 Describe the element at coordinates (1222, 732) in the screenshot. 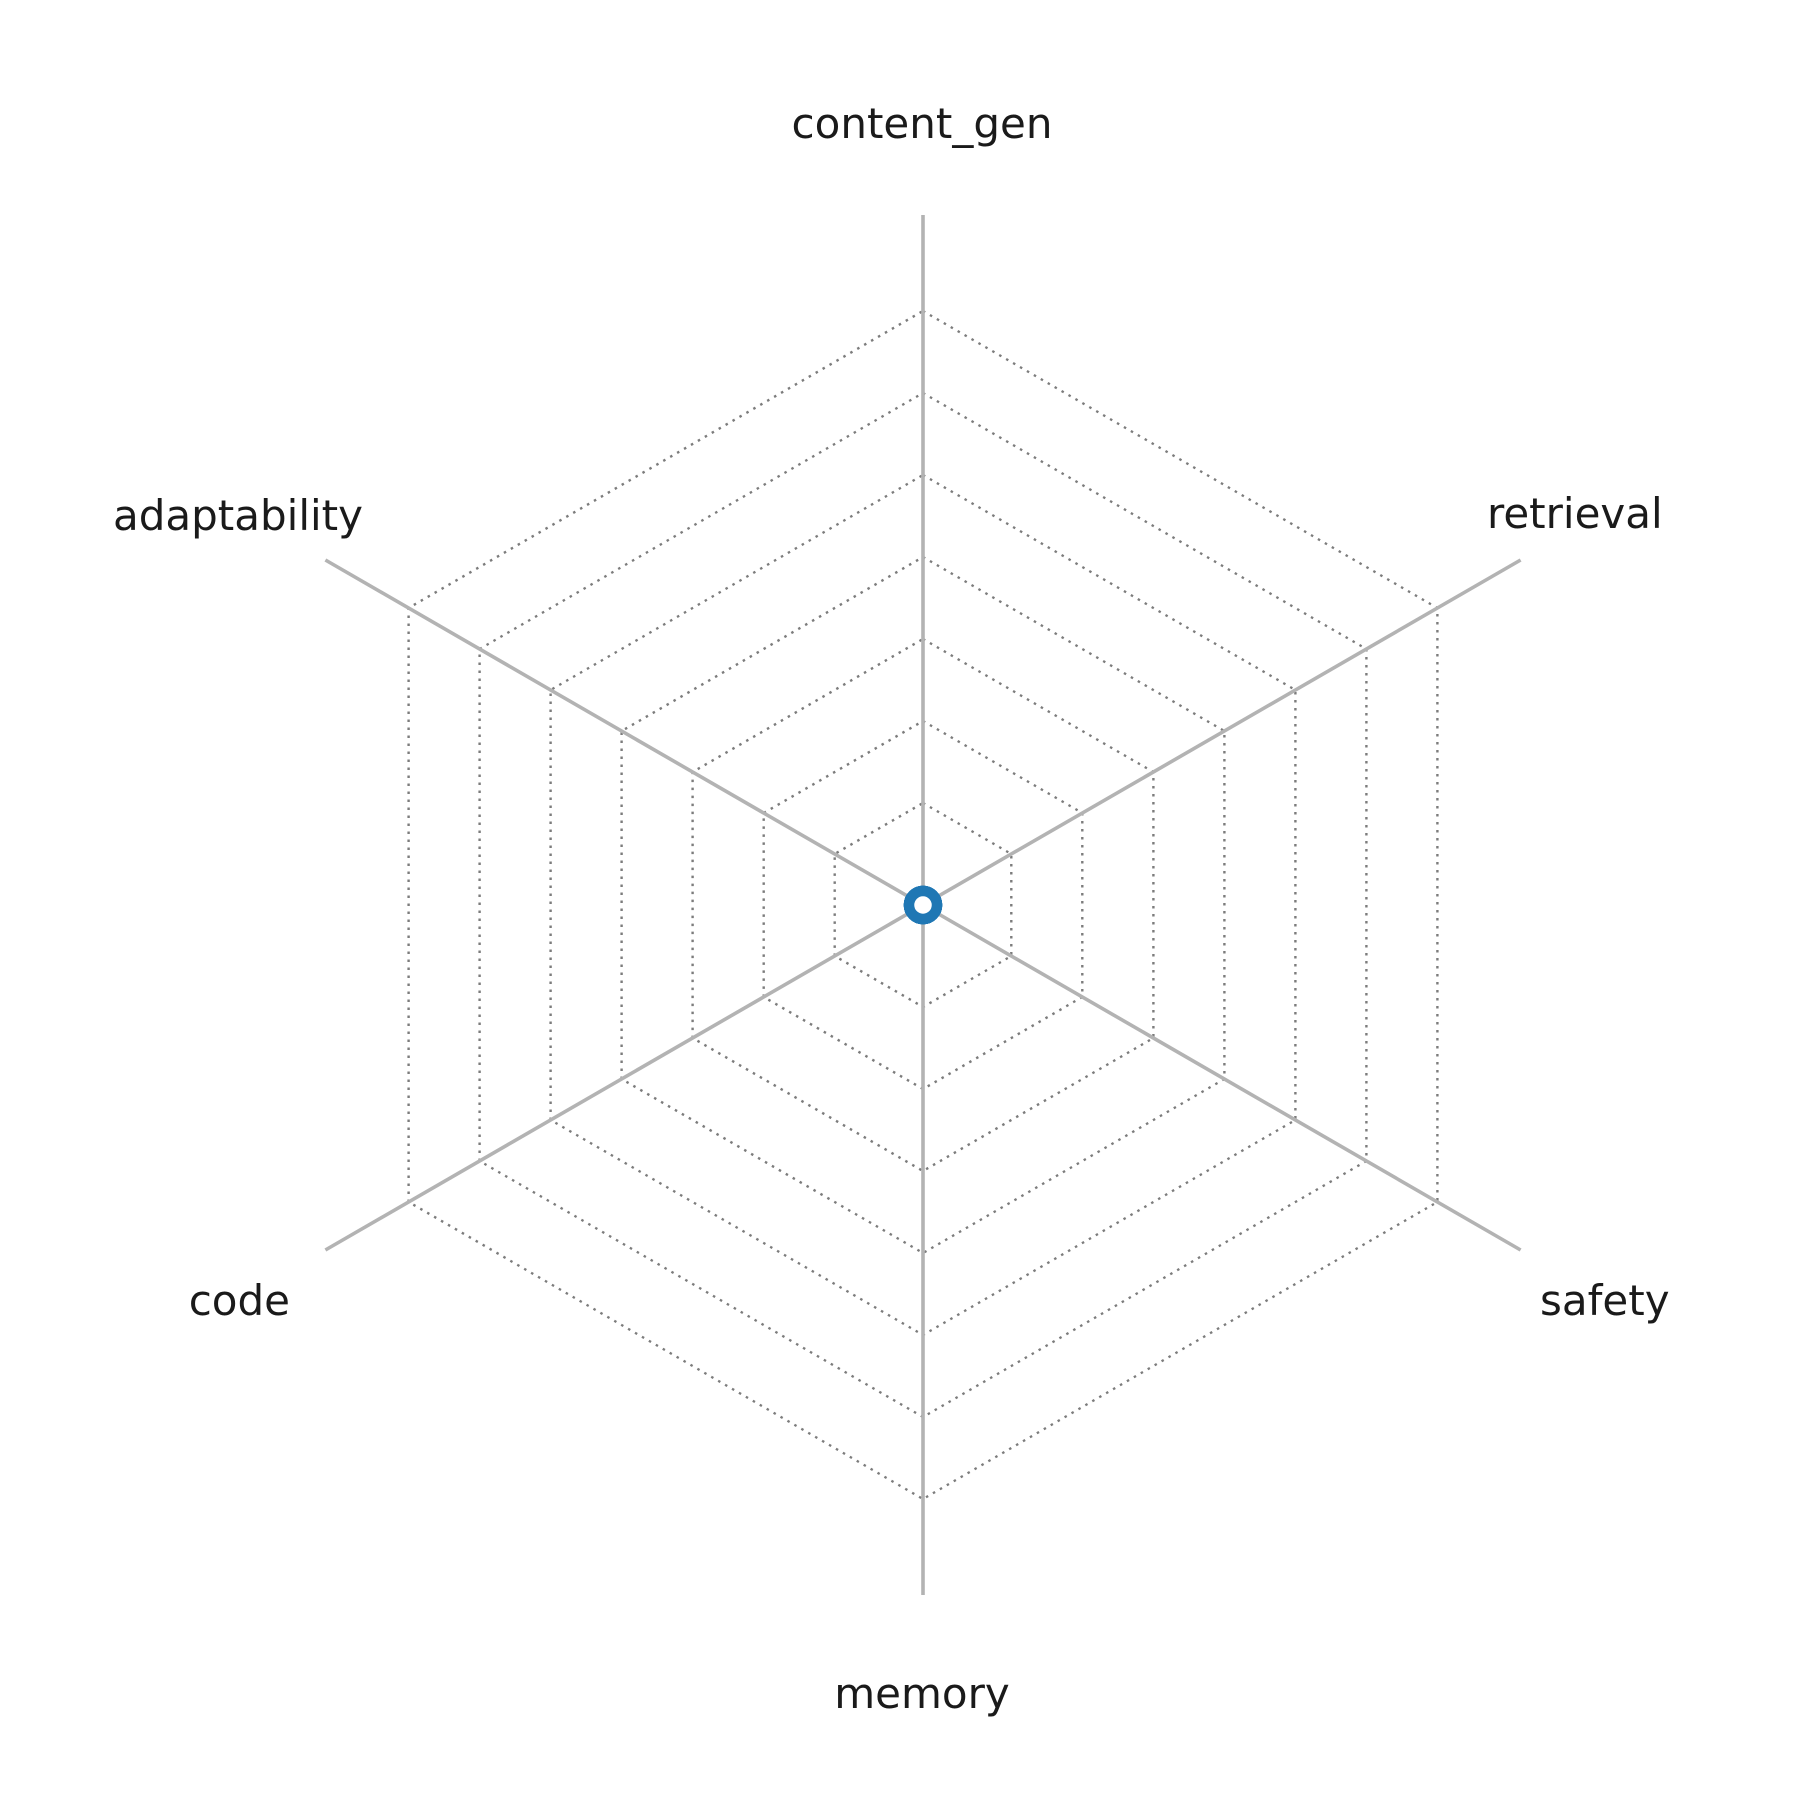

I see `axis-spoke-retrieval` at that location.